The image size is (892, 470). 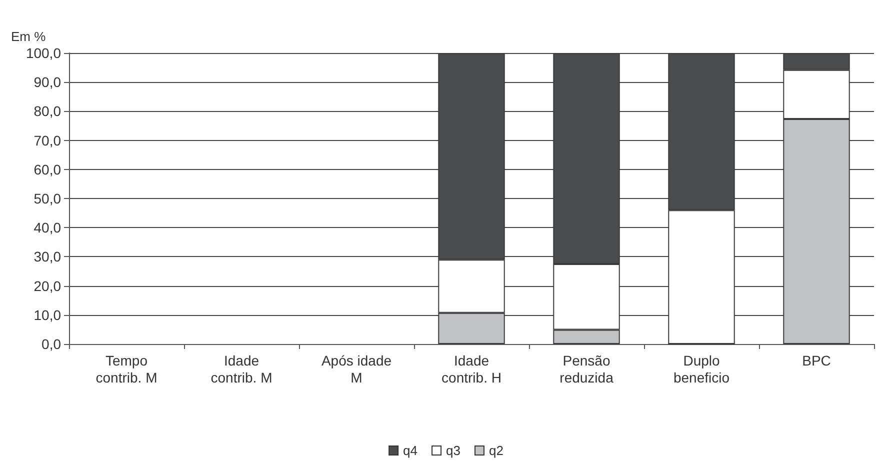 I want to click on y-tick-label: 10,0, so click(x=48, y=314).